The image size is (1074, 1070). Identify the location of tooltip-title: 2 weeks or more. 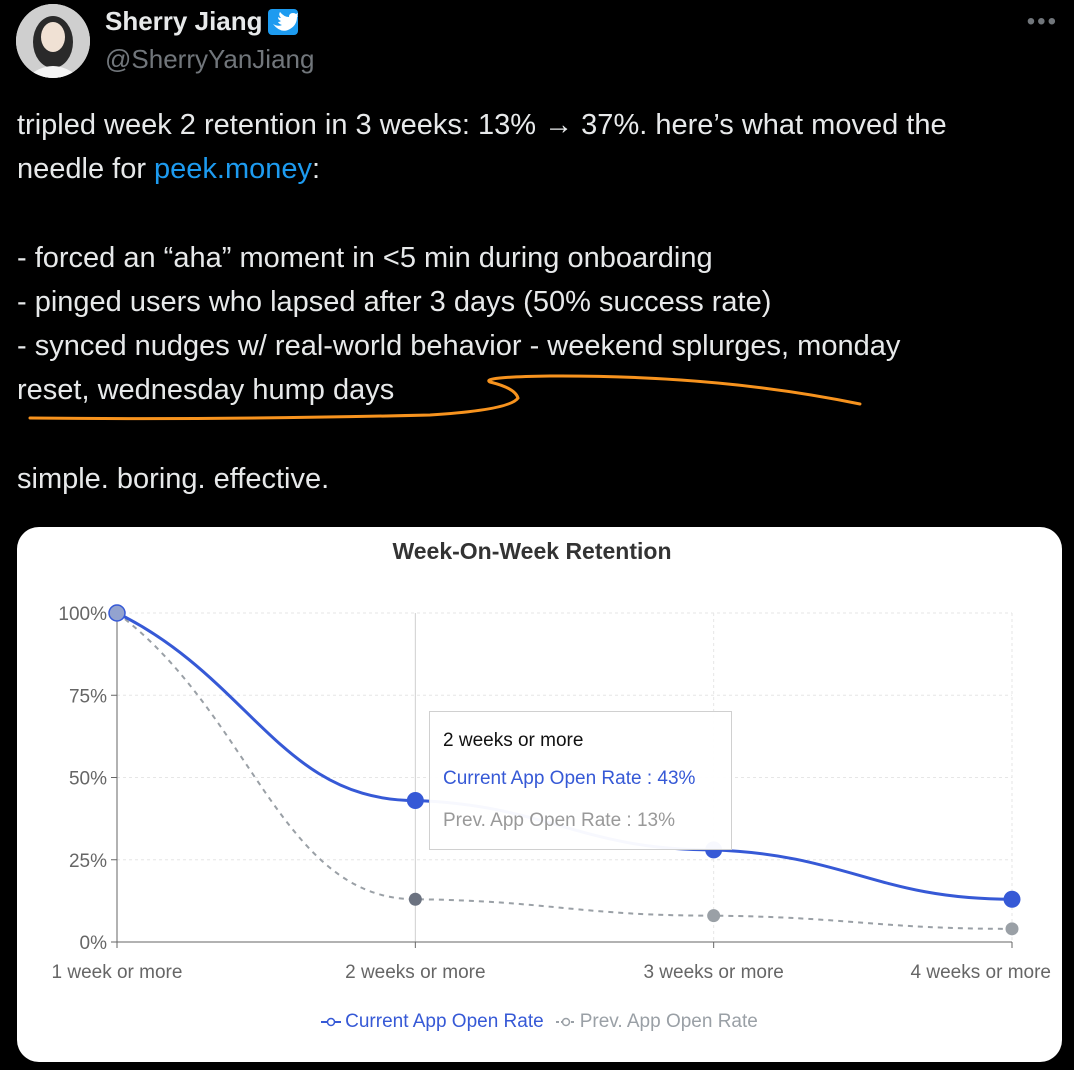
(513, 740).